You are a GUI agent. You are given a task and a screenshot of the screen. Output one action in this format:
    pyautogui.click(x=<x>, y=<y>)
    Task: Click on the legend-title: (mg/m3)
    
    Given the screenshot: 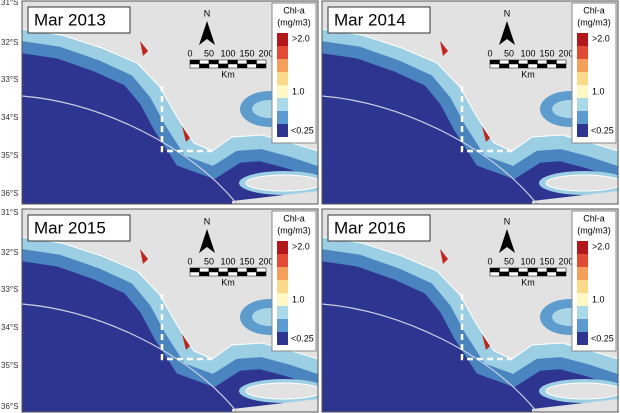 What is the action you would take?
    pyautogui.click(x=594, y=230)
    